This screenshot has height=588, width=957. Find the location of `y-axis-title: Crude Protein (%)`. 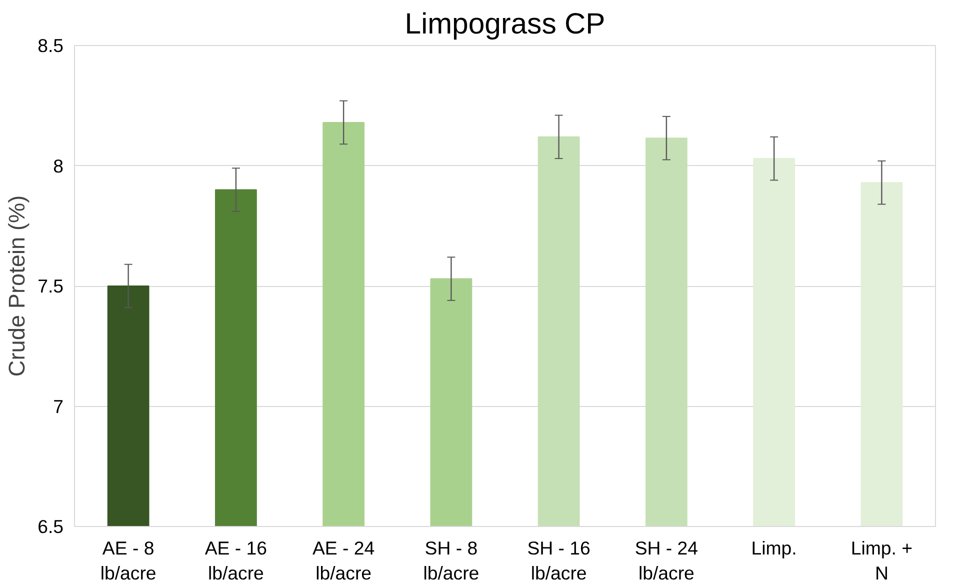

y-axis-title: Crude Protein (%) is located at coordinates (17, 286).